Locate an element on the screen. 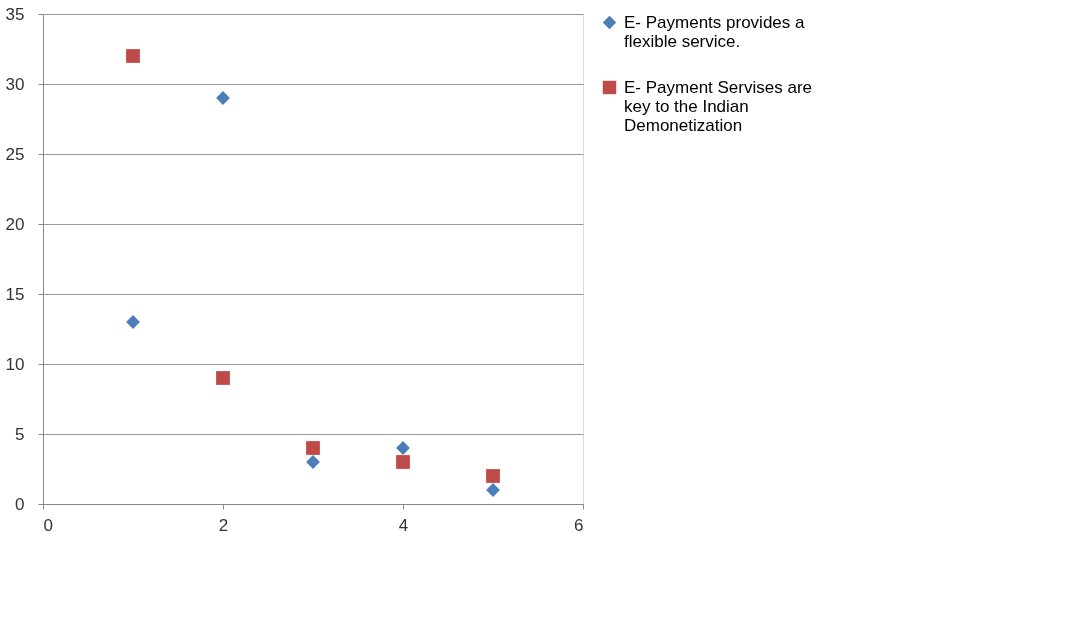 Image resolution: width=1066 pixels, height=623 pixels. y-tick-label: 20 is located at coordinates (15, 224).